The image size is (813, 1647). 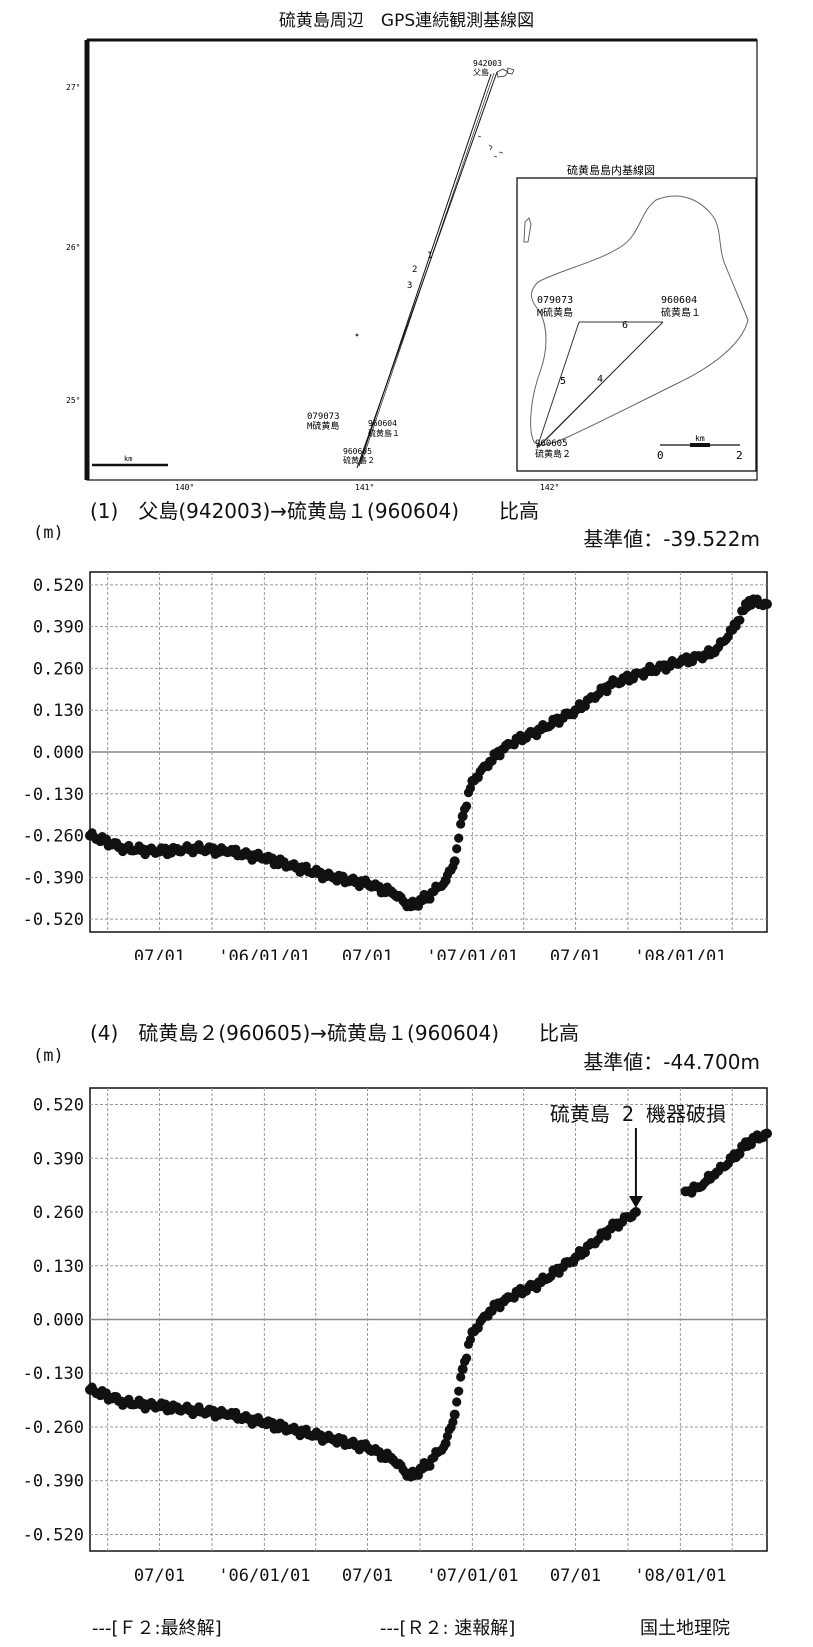 I want to click on chichijima-island, so click(x=502, y=73).